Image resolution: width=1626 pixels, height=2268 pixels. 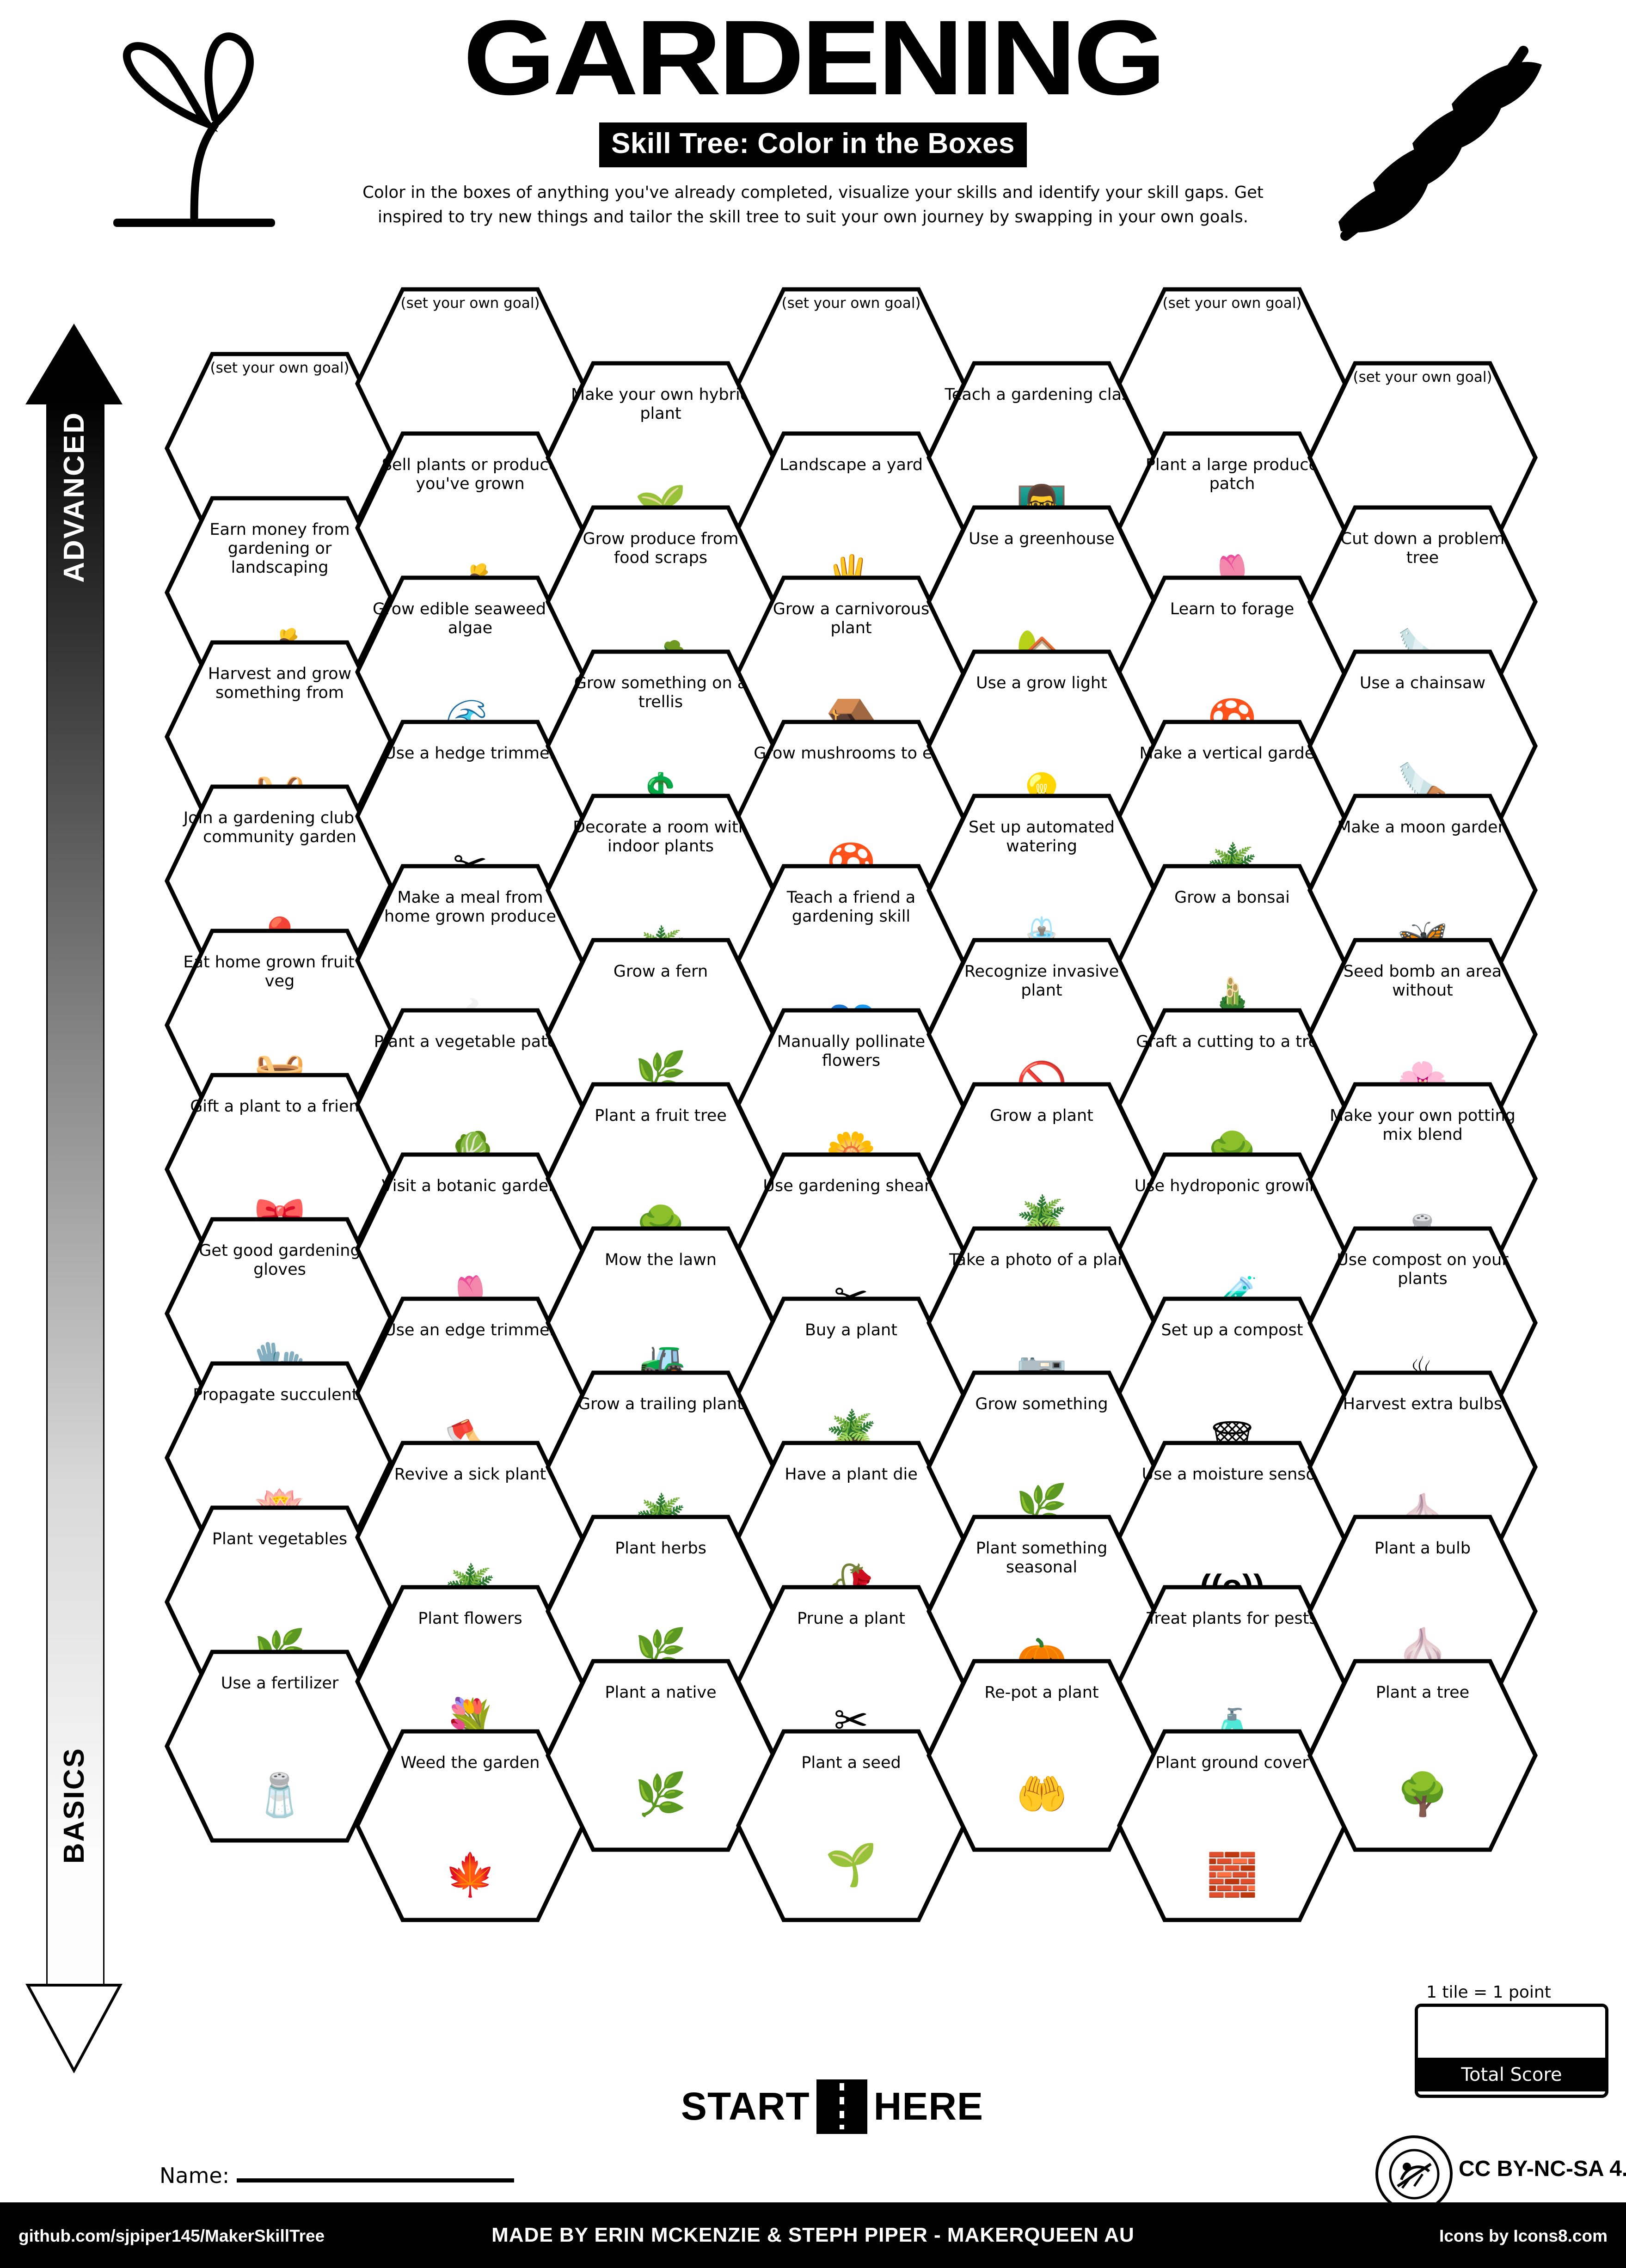 I want to click on skill-tile: Graft a cutting to a tree🌳, so click(x=1232, y=1105).